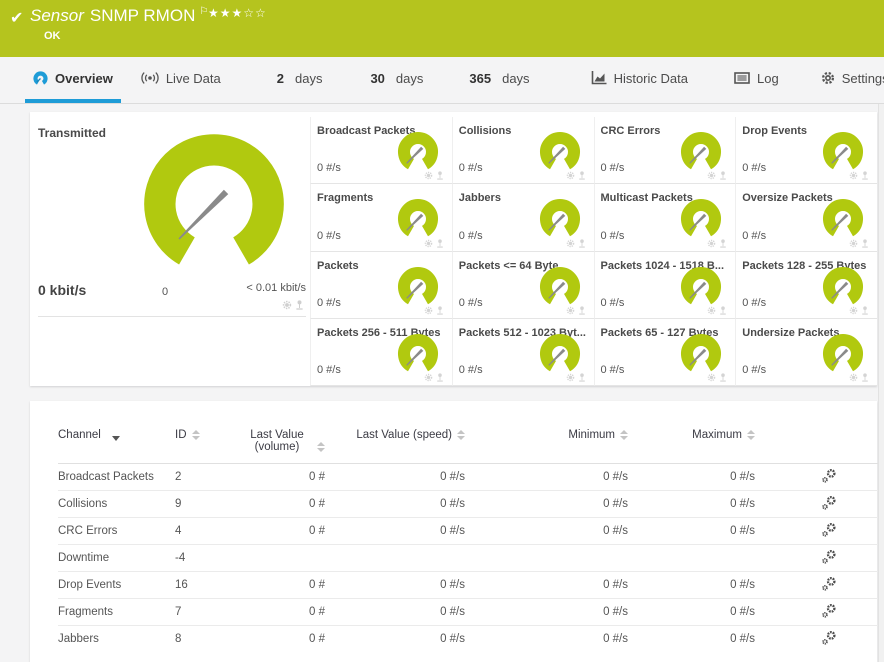  What do you see at coordinates (116, 477) in the screenshot?
I see `cell-channel: Broadcast Packets` at bounding box center [116, 477].